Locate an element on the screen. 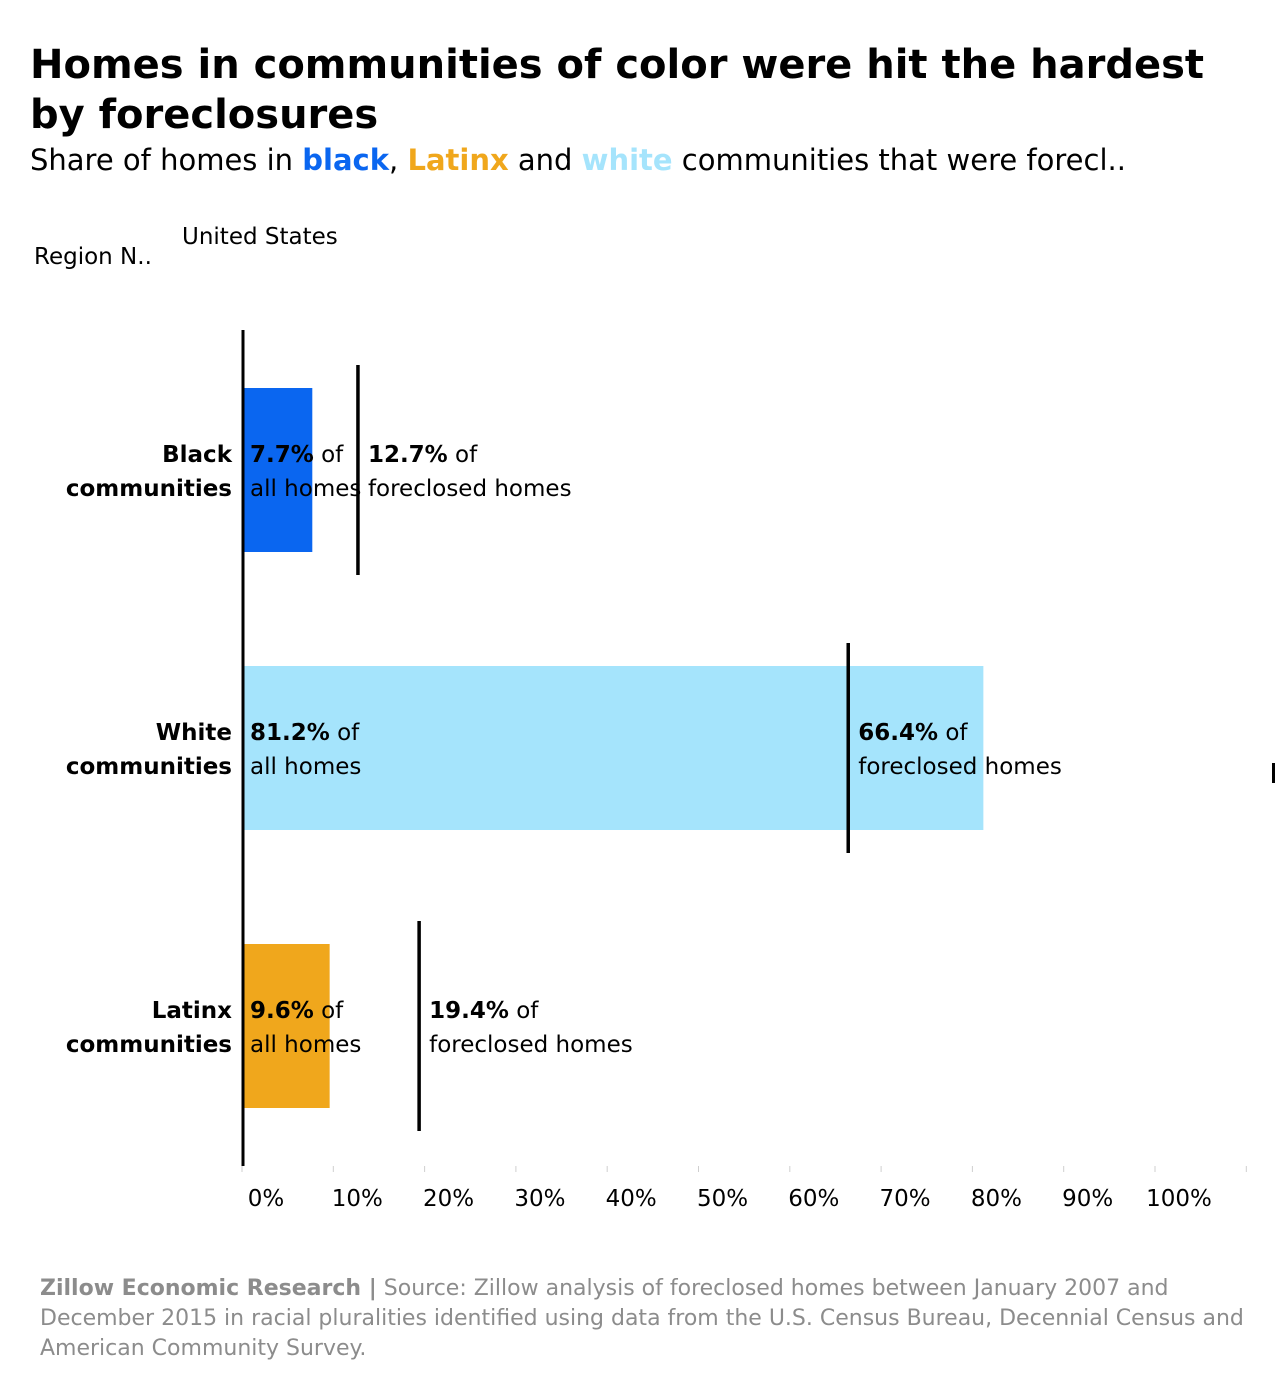 Image resolution: width=1278 pixels, height=1398 pixels. data-label-white-foreclosed: 66.4% of foreclosed homes is located at coordinates (960, 750).